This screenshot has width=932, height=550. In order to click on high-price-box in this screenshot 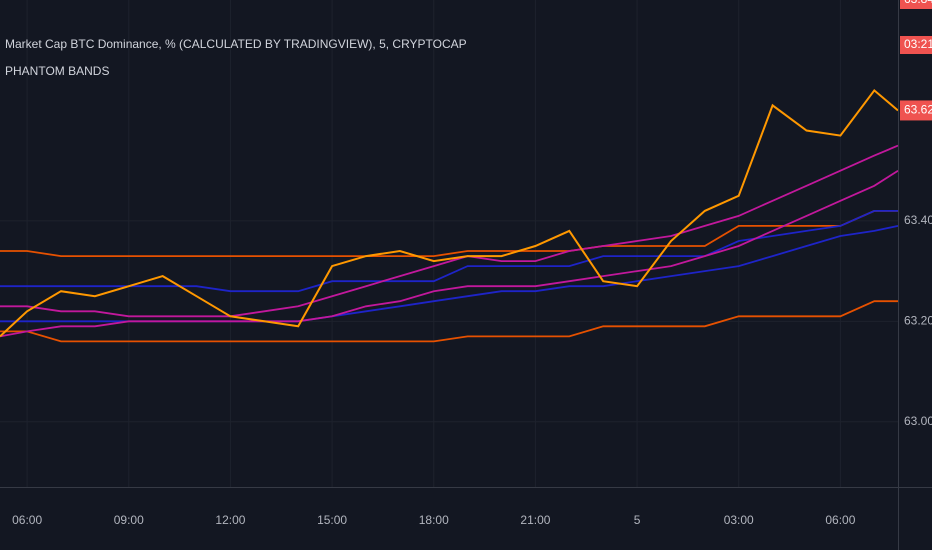, I will do `click(916, 4)`.